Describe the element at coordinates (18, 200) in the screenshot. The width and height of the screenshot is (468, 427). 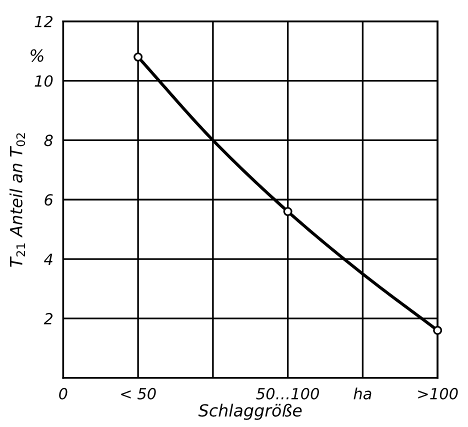
I see `y-axis-title: T$_{21}$ Anteil an T$_{02}$` at that location.